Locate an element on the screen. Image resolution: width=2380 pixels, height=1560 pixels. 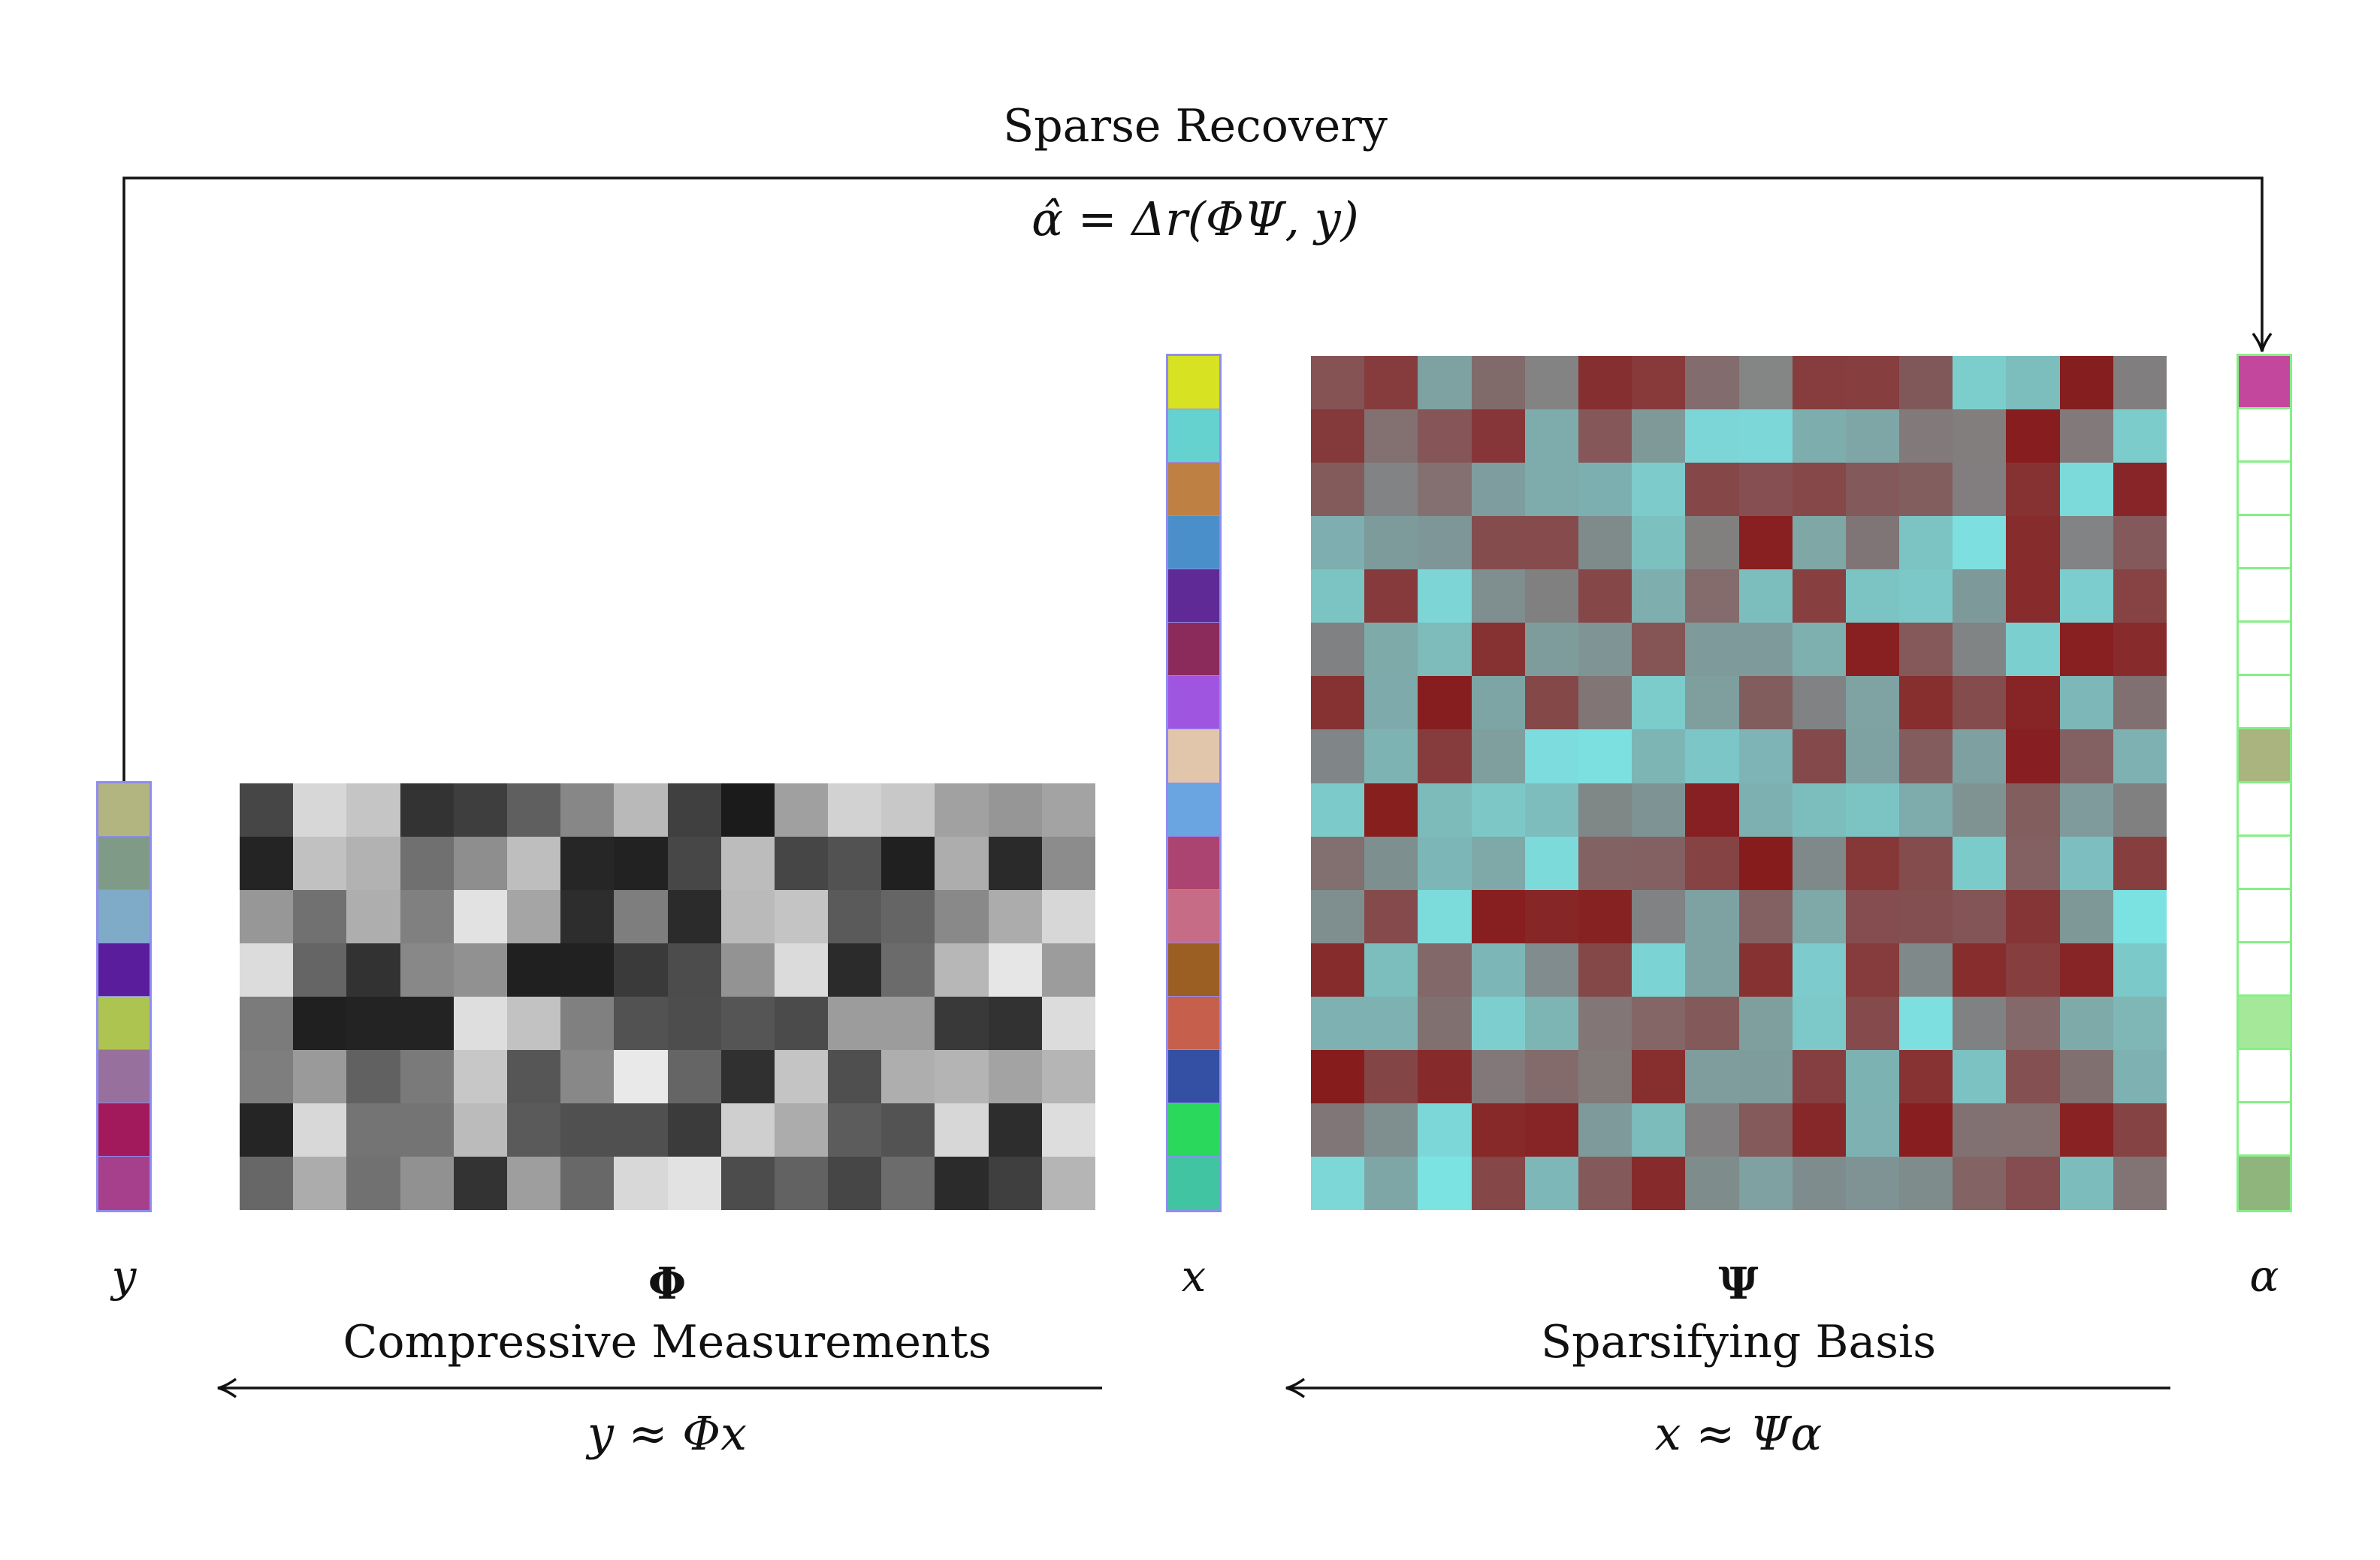
phi-symbol-label: Φ is located at coordinates (667, 1283).